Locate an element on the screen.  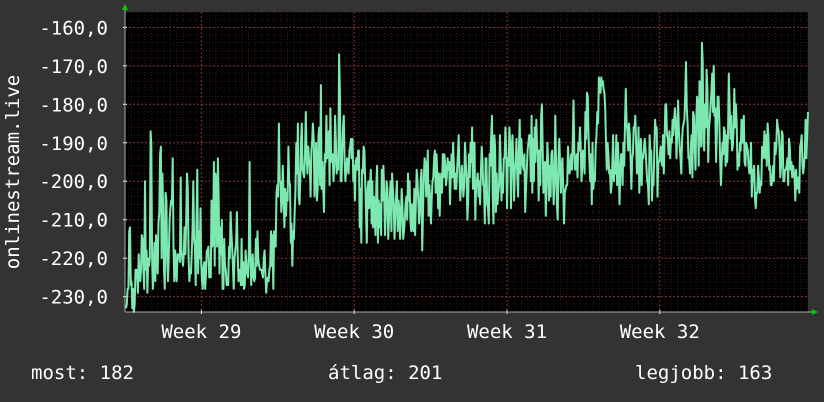
x-tick-label: Week 30 is located at coordinates (354, 332).